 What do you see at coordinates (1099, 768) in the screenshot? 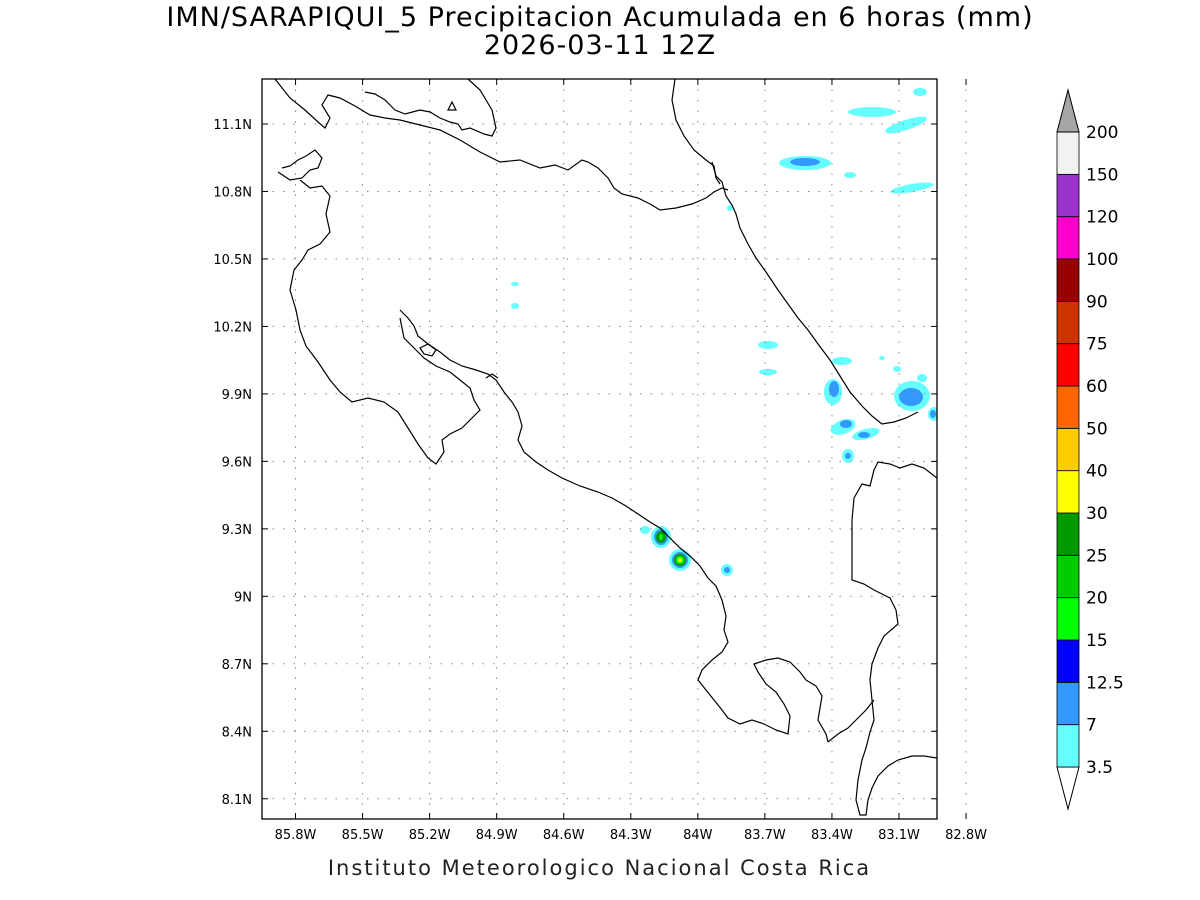
I see `colorbar-label: 3.5` at bounding box center [1099, 768].